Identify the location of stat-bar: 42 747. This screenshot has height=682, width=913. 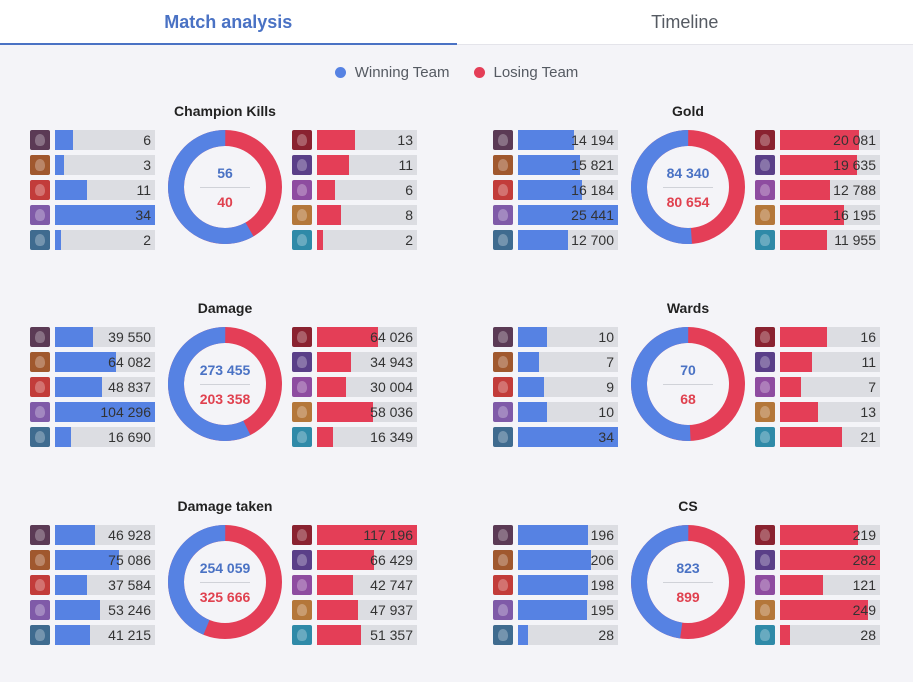
(367, 585).